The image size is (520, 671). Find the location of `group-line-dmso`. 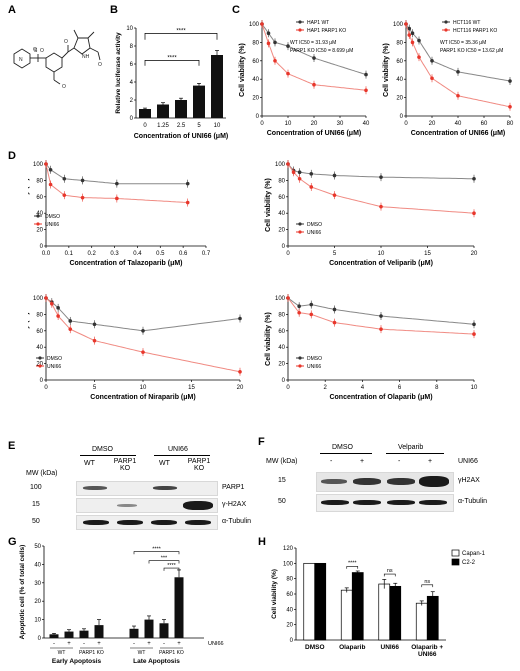

group-line-dmso is located at coordinates (346, 453).